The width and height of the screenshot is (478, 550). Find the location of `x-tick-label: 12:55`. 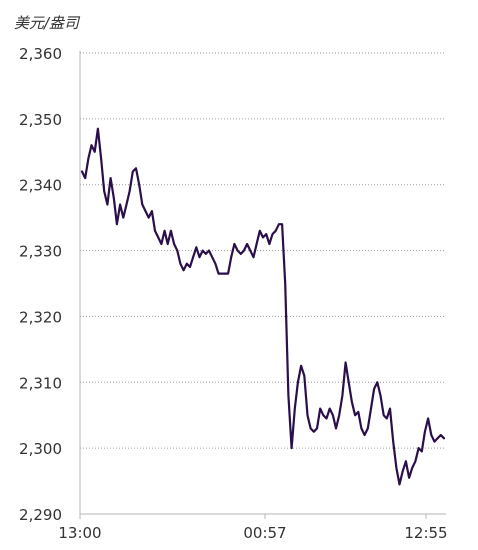

x-tick-label: 12:55 is located at coordinates (425, 533).